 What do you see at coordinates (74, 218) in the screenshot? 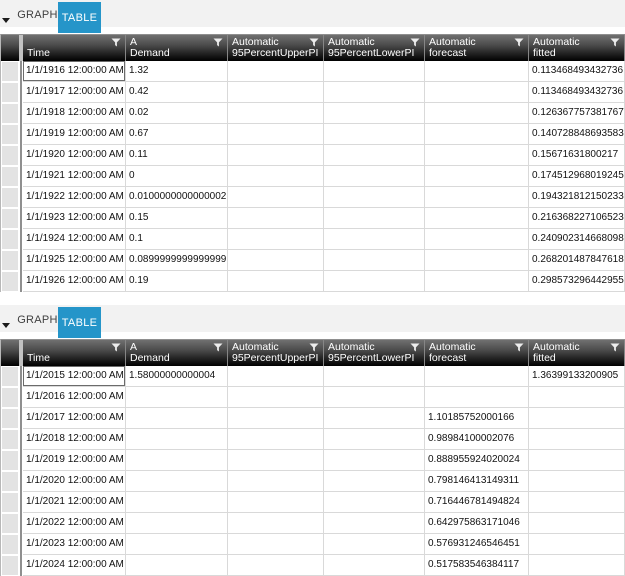
I see `cell-time: 1/1/1923 12:00:00 AM` at bounding box center [74, 218].